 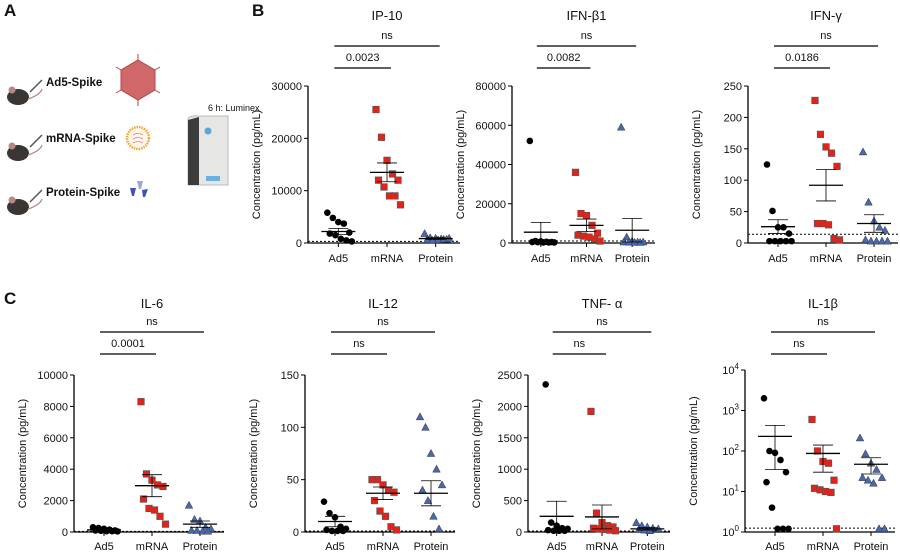 I want to click on chart-title: IFN-β1, so click(x=587, y=15).